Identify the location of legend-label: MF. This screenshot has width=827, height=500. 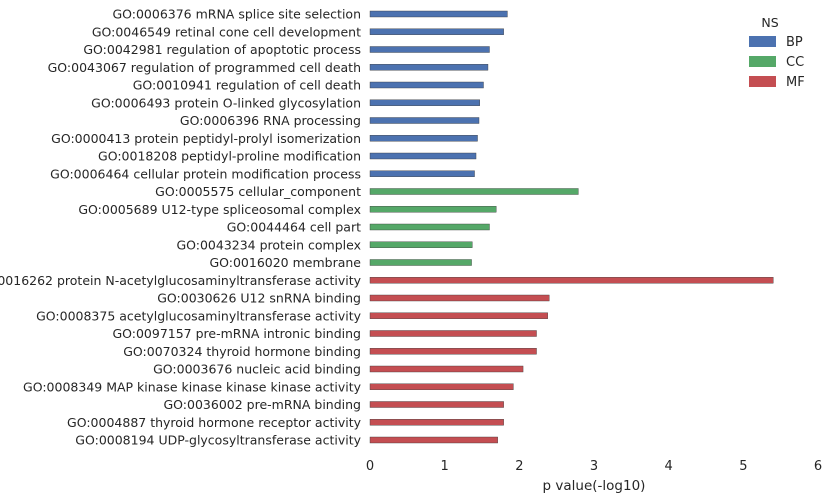
(795, 82).